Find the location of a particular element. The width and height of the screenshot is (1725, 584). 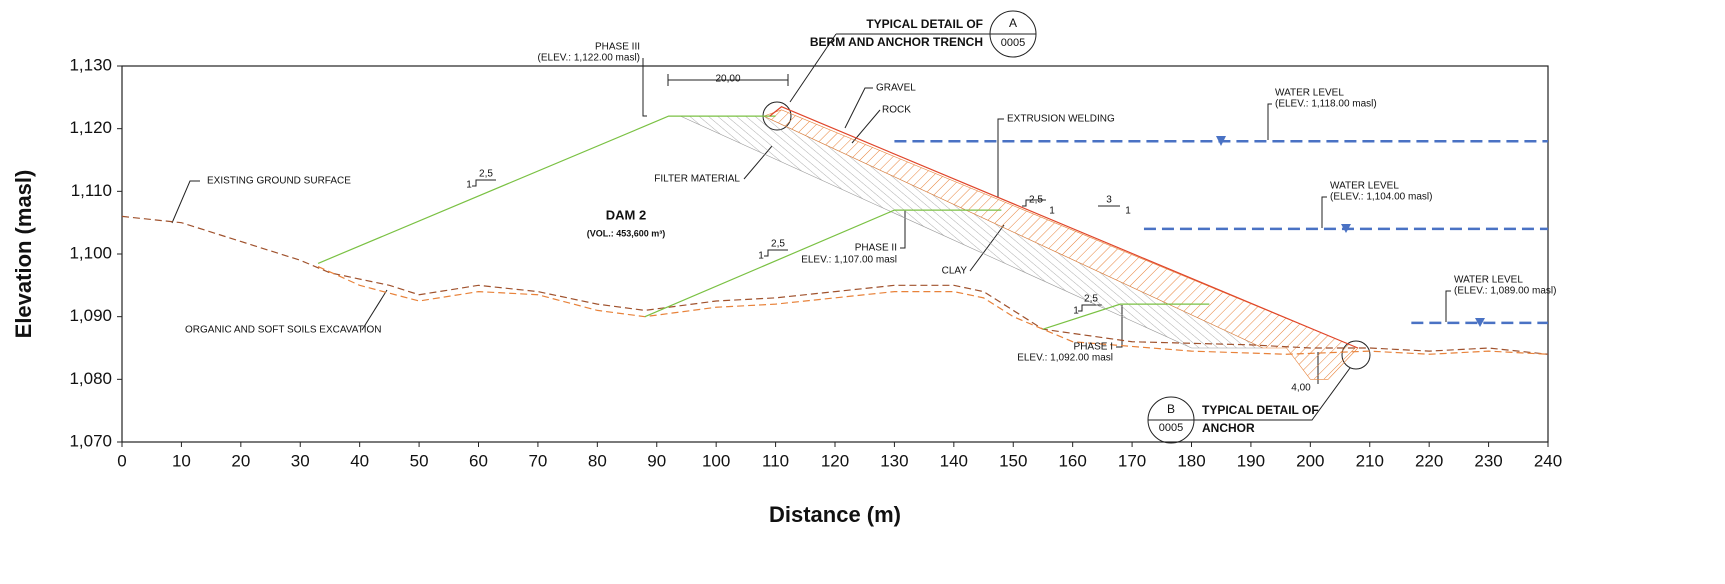

y-tick-label: 1,100 is located at coordinates (90, 252).